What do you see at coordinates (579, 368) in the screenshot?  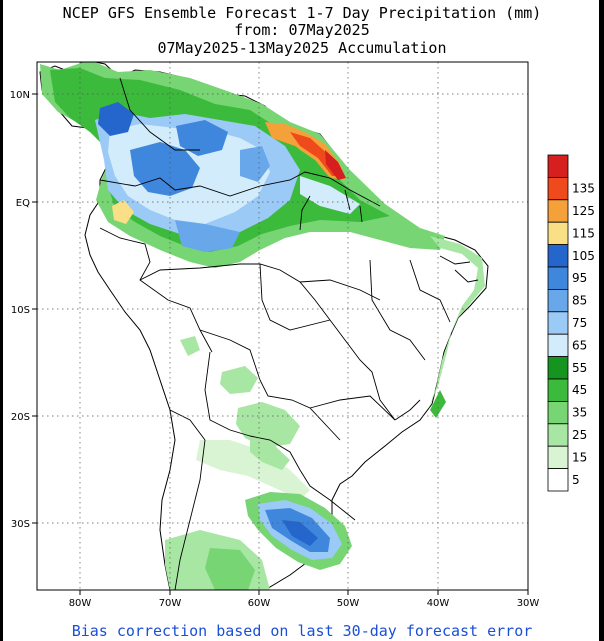 I see `legend-label: 55` at bounding box center [579, 368].